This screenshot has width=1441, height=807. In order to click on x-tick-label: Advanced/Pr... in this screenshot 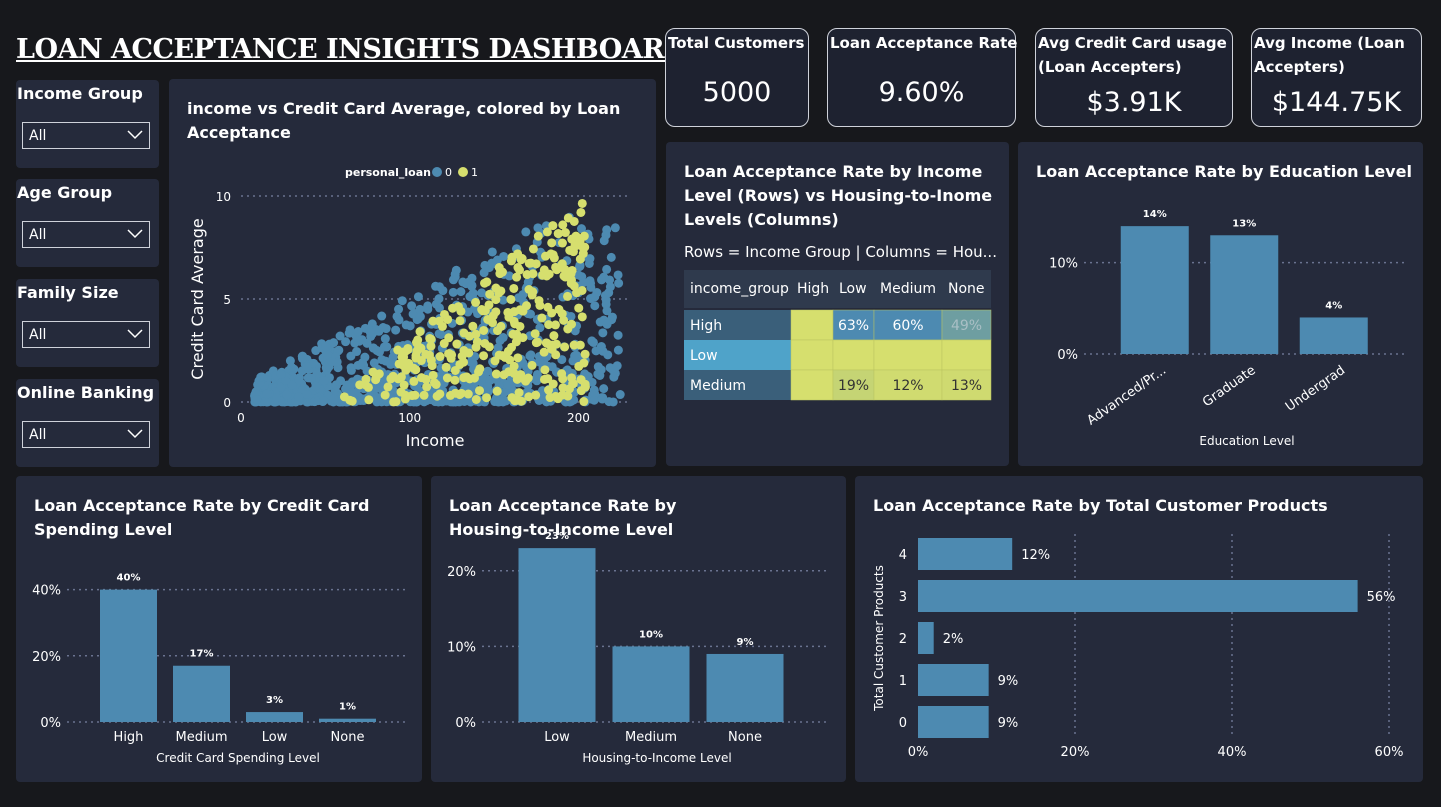, I will do `click(1126, 395)`.